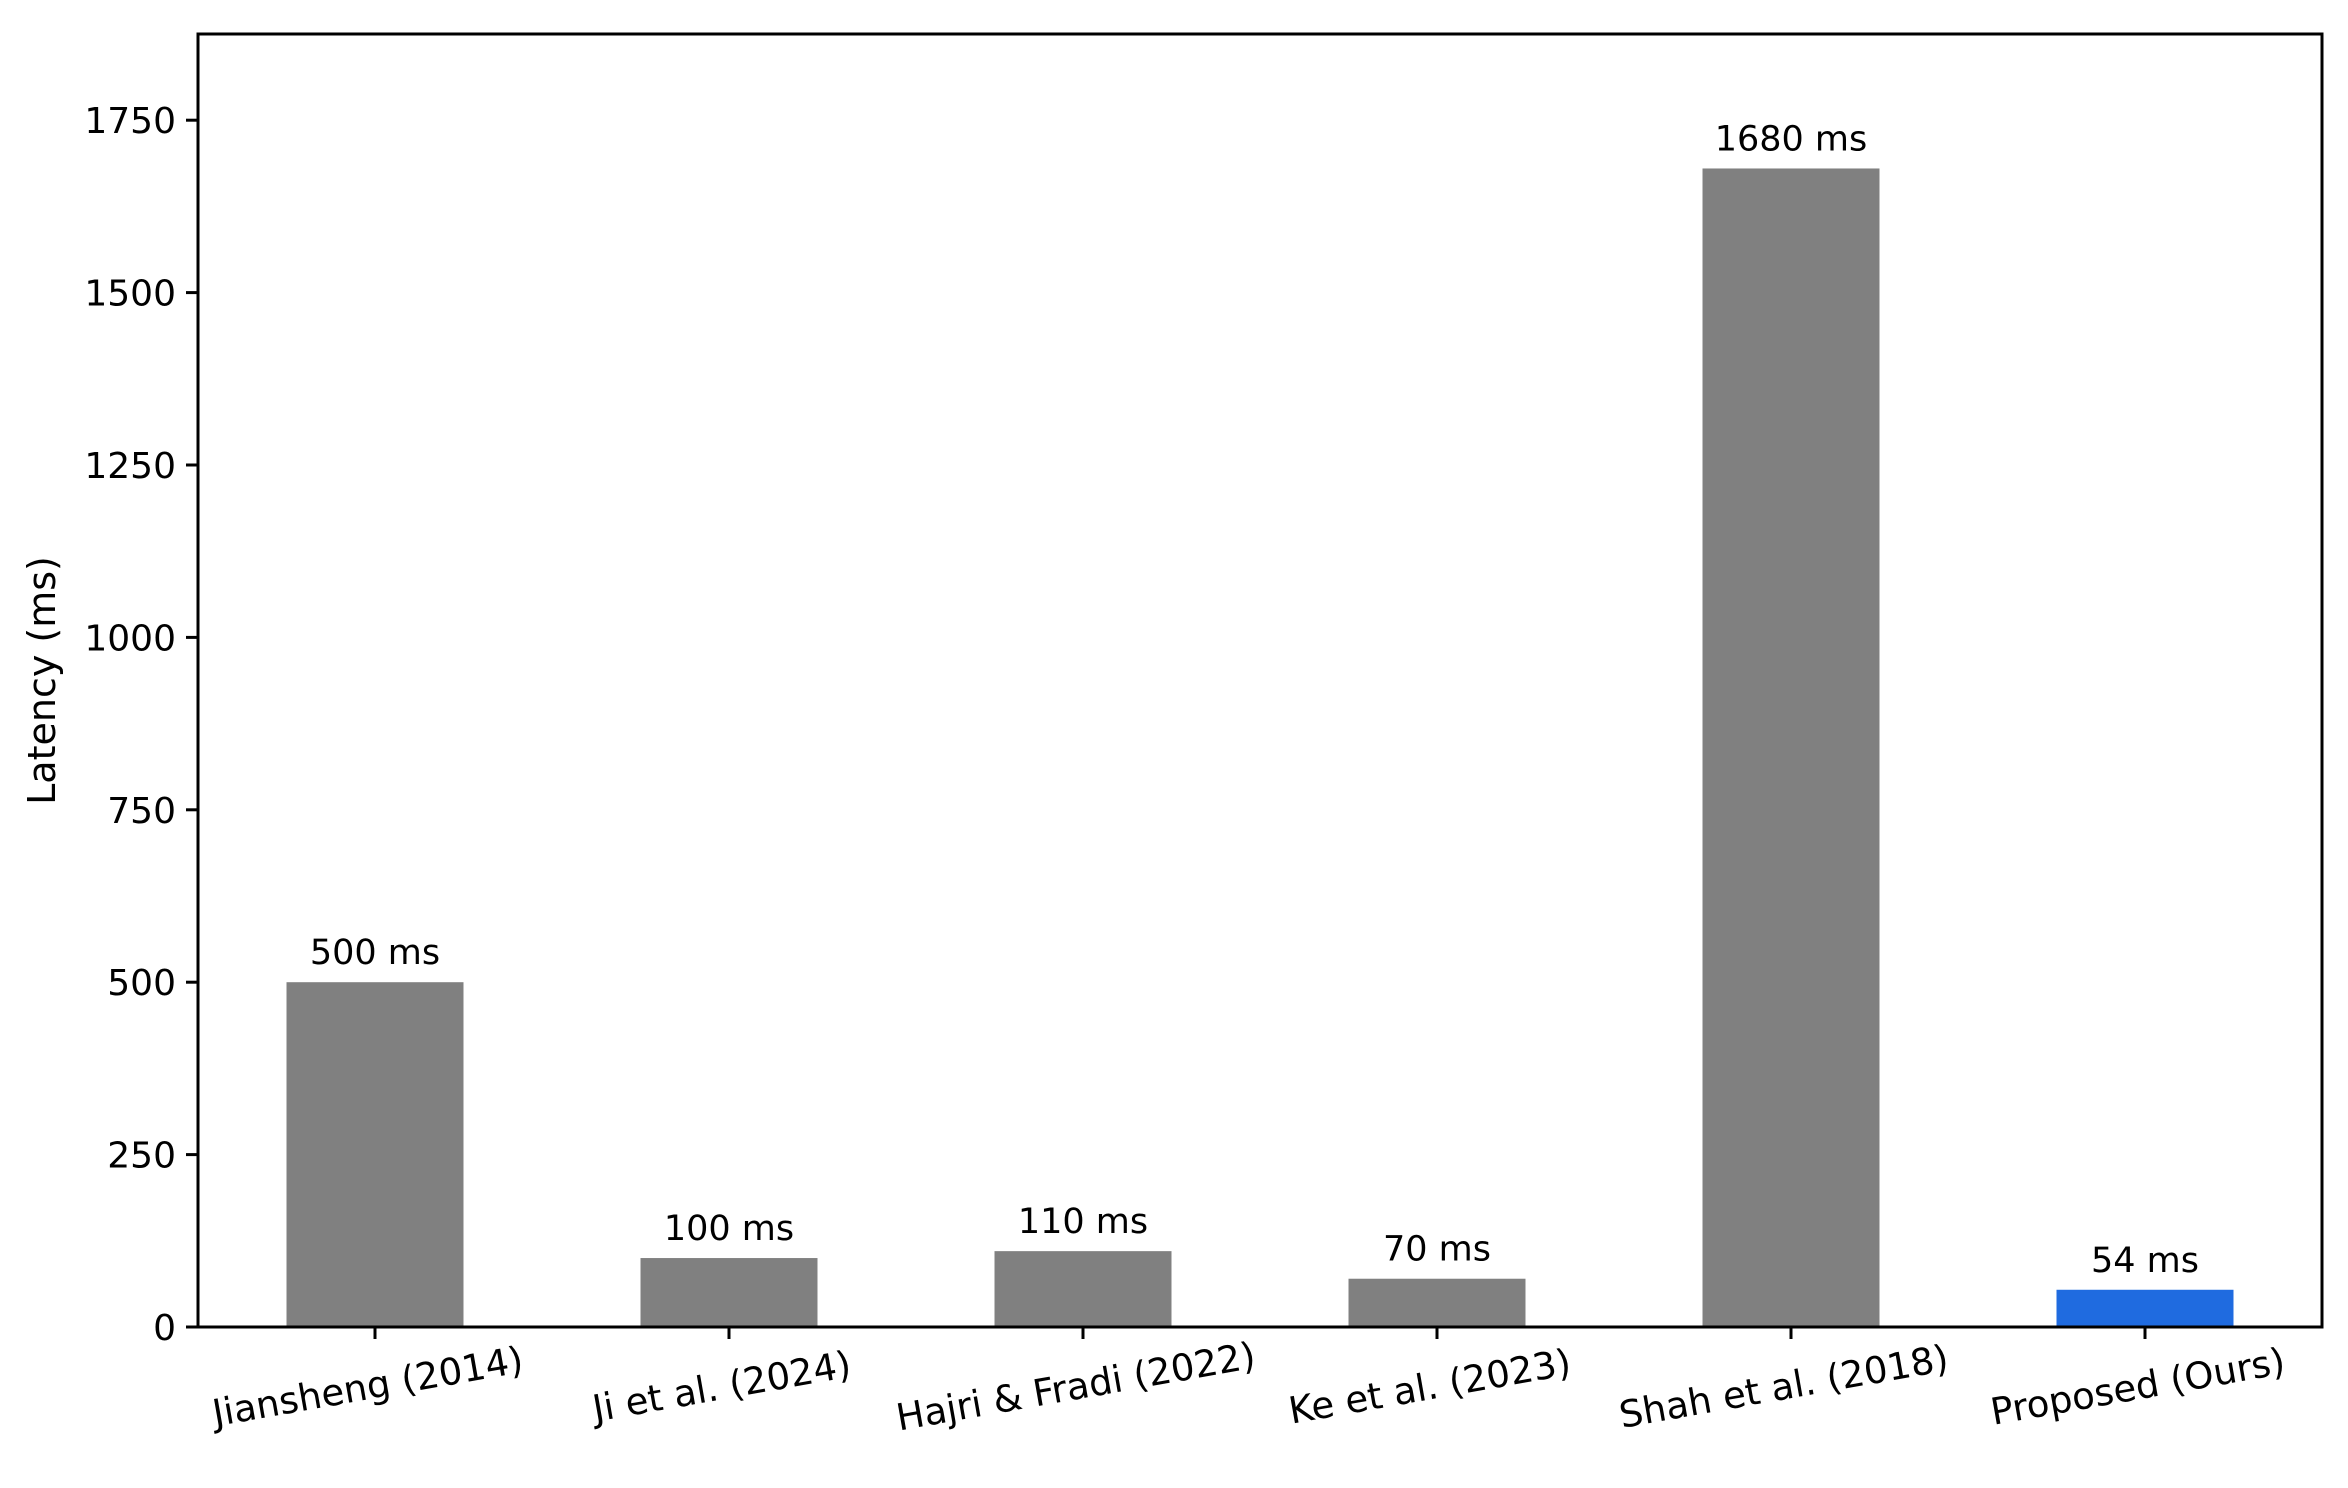 Image resolution: width=2348 pixels, height=1488 pixels. What do you see at coordinates (141, 983) in the screenshot?
I see `y-tick-label-500: 500` at bounding box center [141, 983].